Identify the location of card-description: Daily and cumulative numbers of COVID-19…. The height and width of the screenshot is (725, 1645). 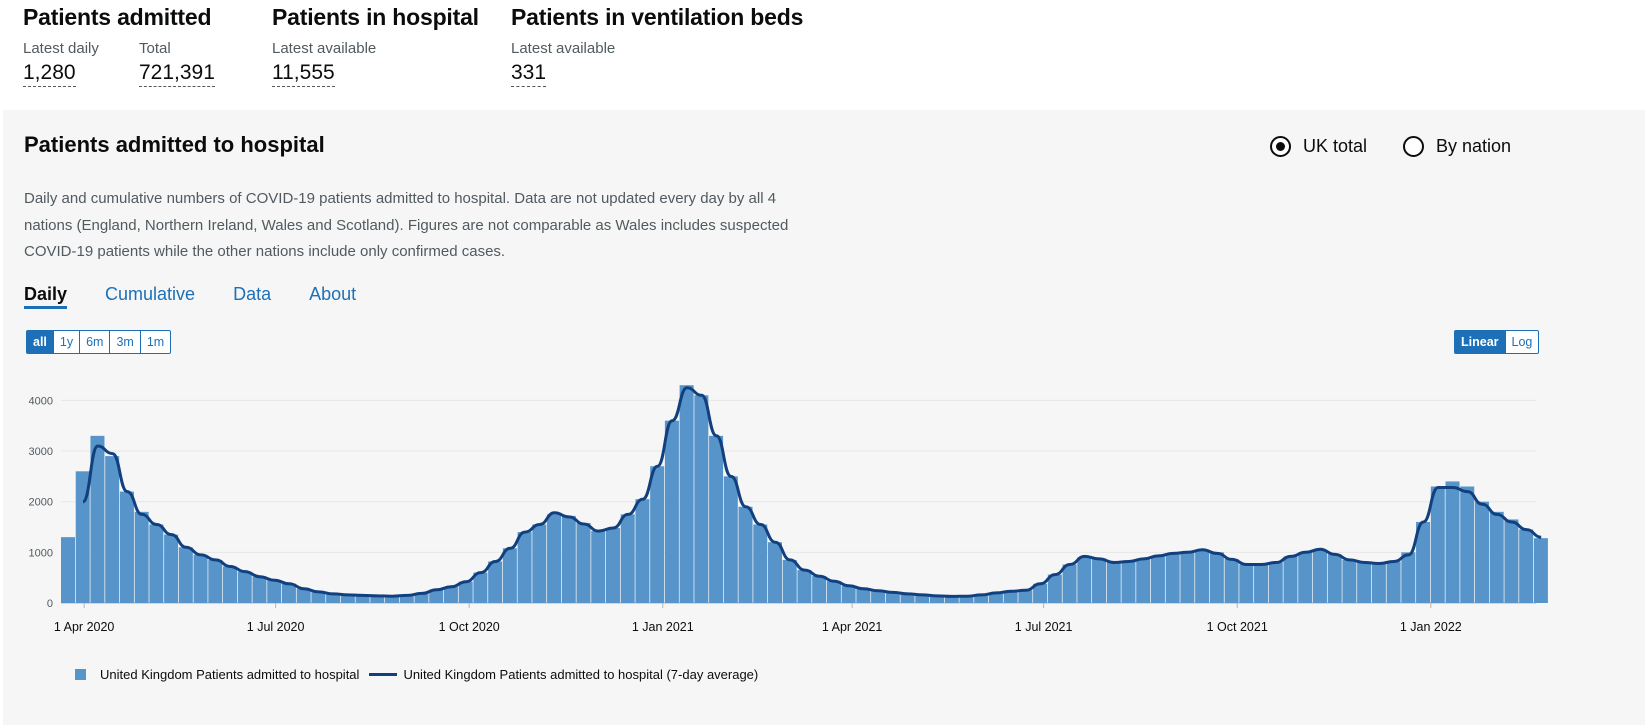
(406, 225).